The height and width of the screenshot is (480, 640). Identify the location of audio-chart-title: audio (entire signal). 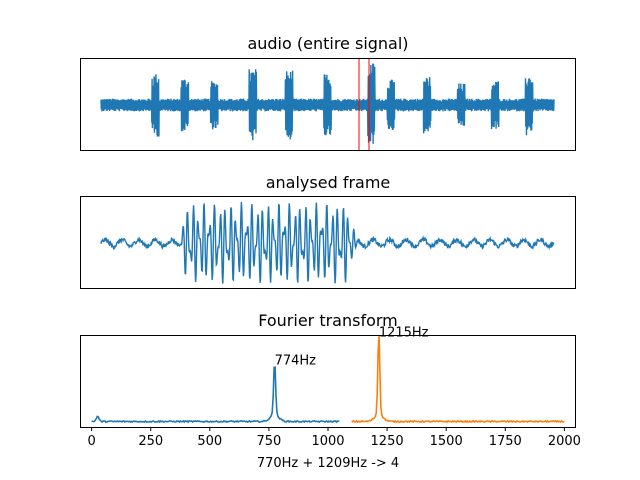
(327, 43).